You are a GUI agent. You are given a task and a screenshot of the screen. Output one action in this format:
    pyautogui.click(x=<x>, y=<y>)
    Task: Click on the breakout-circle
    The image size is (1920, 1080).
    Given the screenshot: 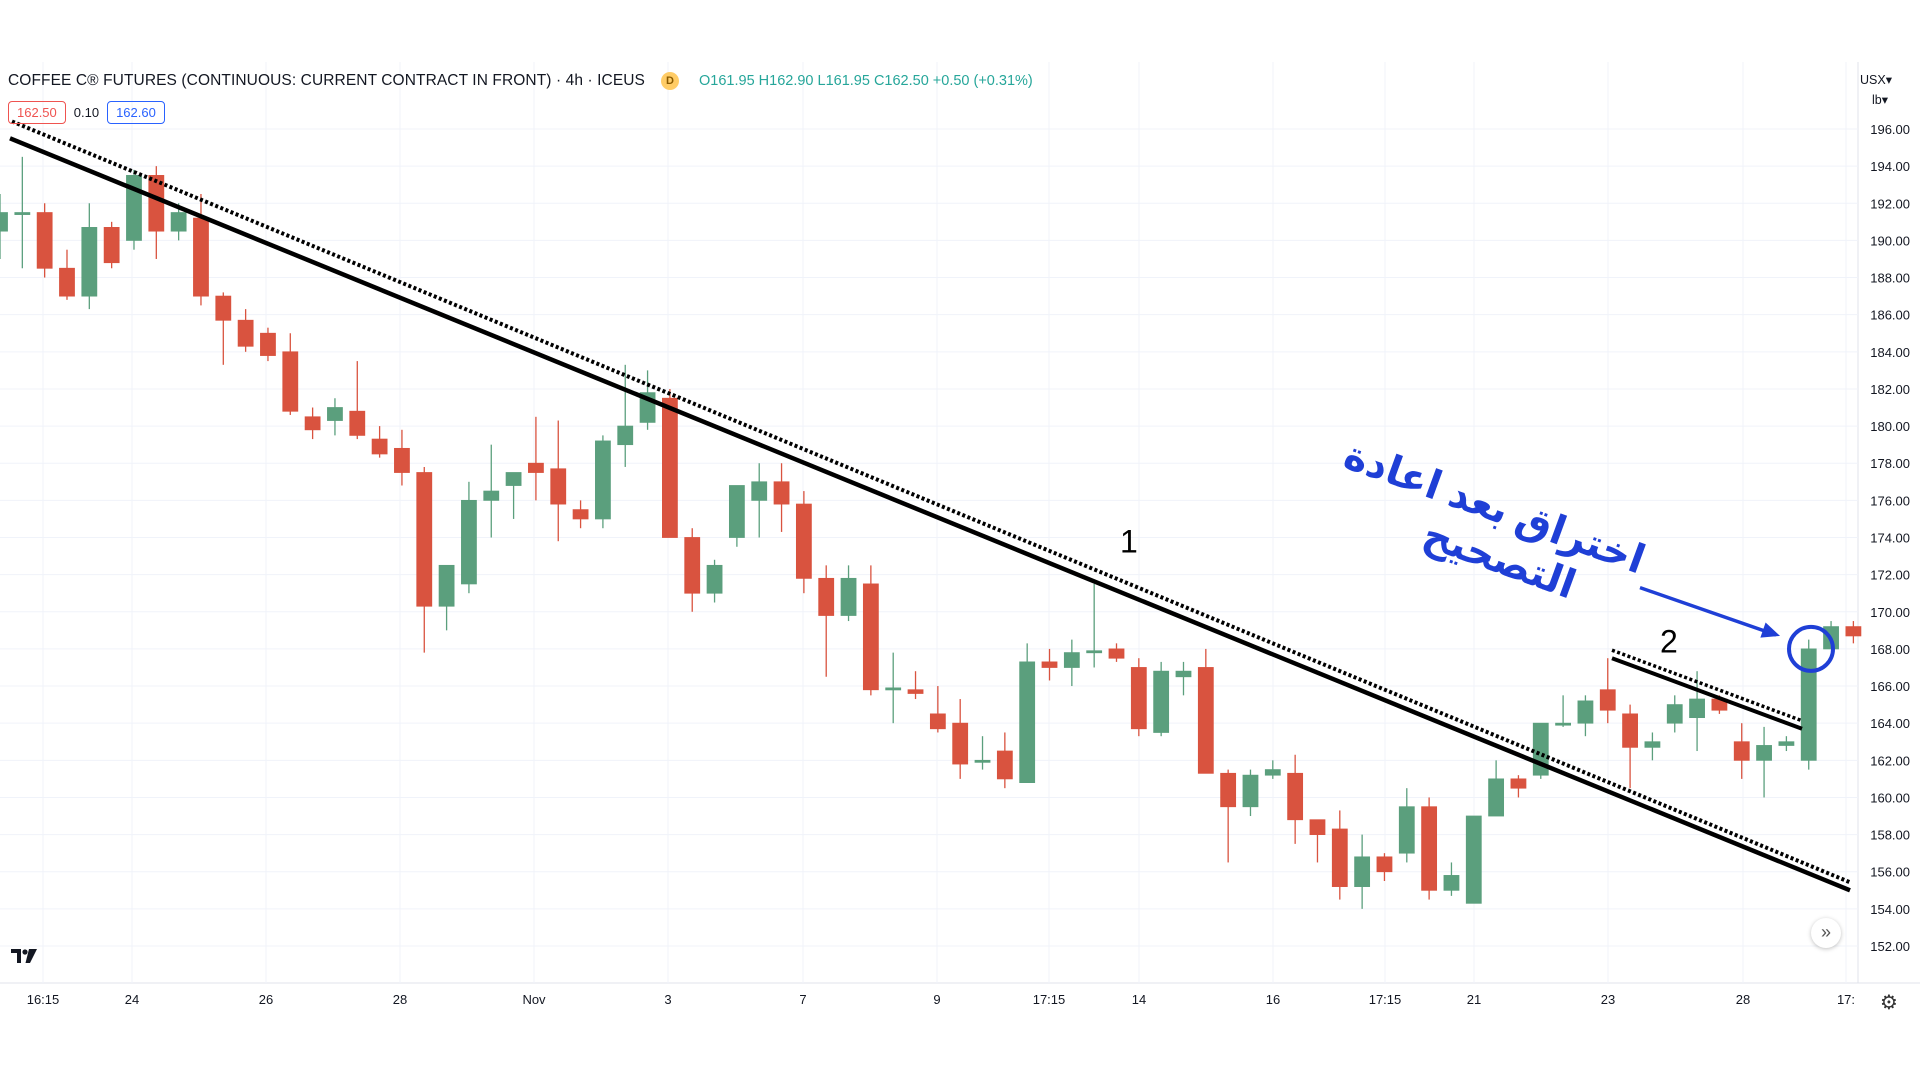 What is the action you would take?
    pyautogui.click(x=1811, y=648)
    